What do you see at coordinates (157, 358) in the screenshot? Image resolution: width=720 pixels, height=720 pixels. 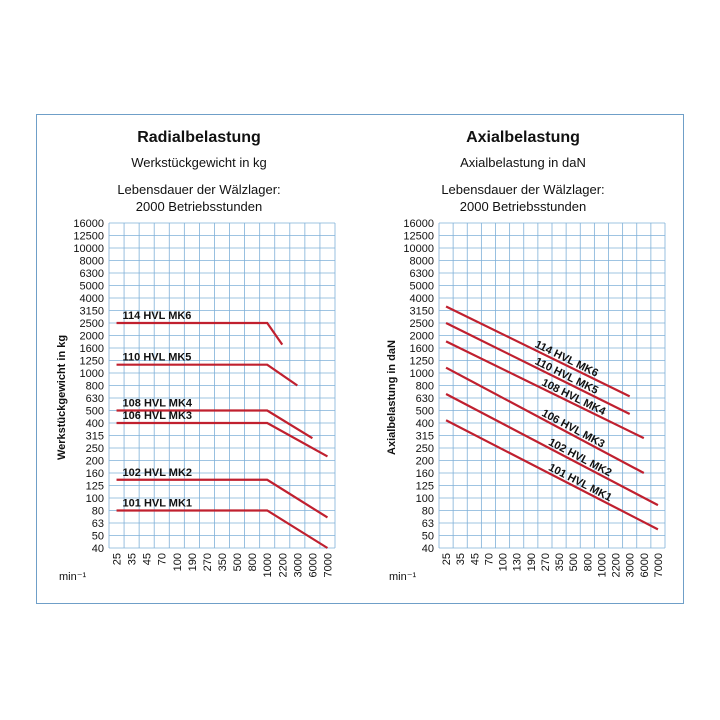 I see `series-label: 110 HVL MK5` at bounding box center [157, 358].